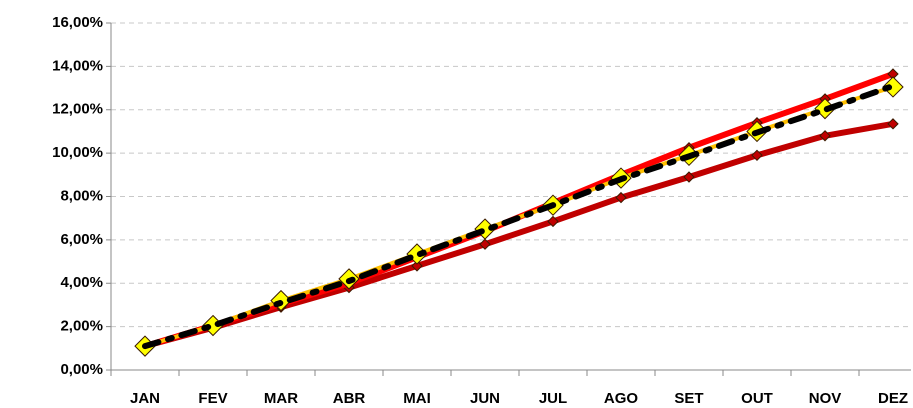 This screenshot has height=408, width=913. Describe the element at coordinates (77, 152) in the screenshot. I see `y-tick-label: 10,00%` at that location.